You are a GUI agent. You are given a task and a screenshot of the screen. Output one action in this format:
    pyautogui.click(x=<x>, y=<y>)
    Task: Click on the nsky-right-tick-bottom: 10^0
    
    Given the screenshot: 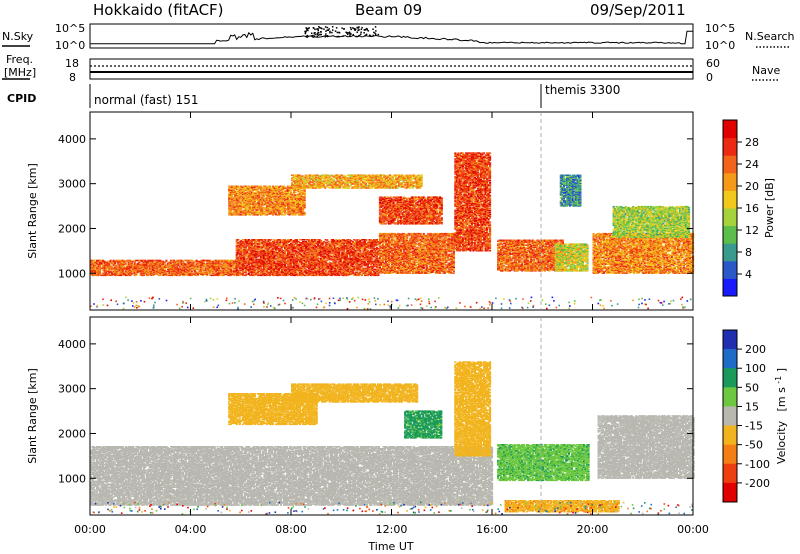 What is the action you would take?
    pyautogui.click(x=720, y=45)
    